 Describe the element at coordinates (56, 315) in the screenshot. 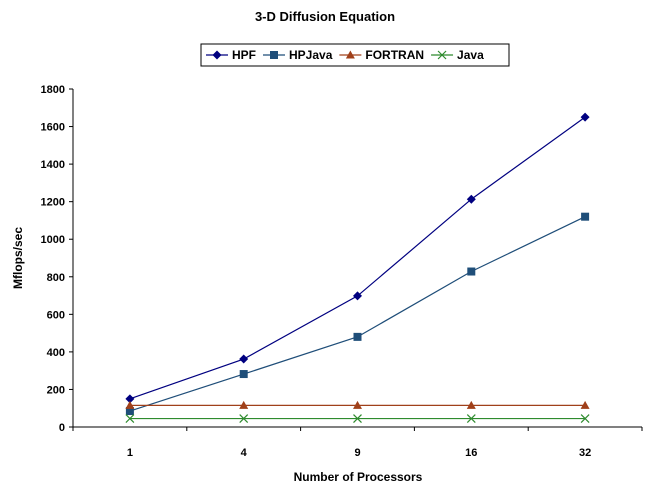

I see `y-tick-label: 600` at that location.